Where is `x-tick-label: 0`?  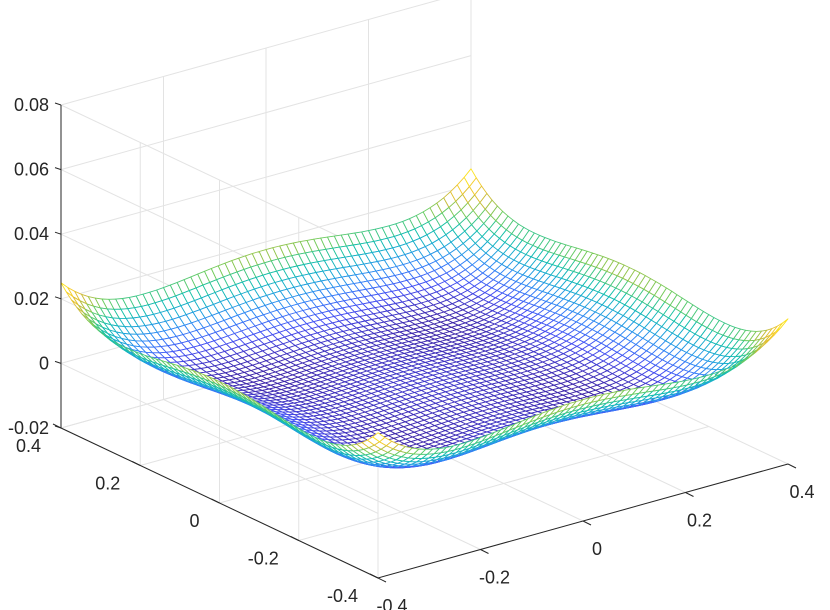 x-tick-label: 0 is located at coordinates (597, 549).